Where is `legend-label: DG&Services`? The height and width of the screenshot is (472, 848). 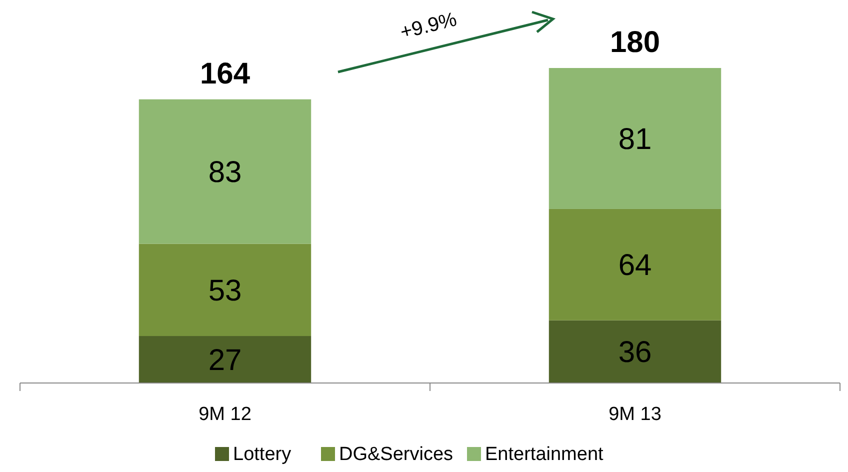
legend-label: DG&Services is located at coordinates (396, 454).